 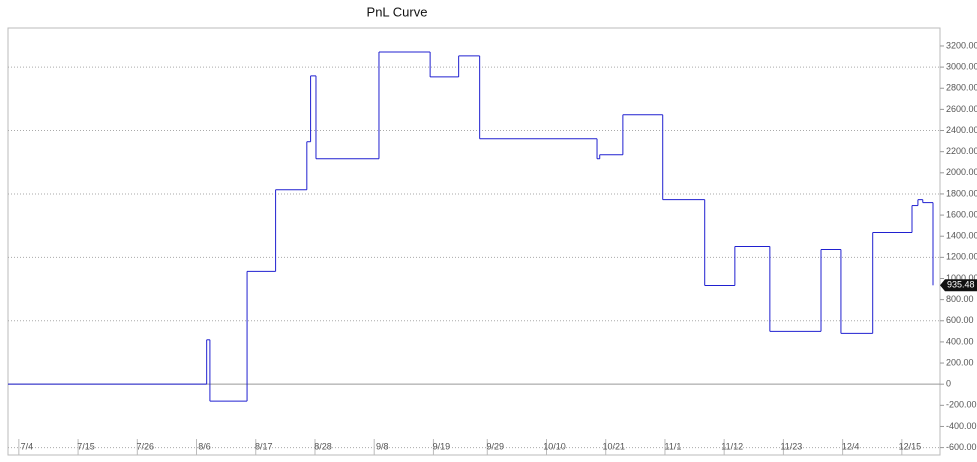 I want to click on chart-title: PnL Curve, so click(x=397, y=11).